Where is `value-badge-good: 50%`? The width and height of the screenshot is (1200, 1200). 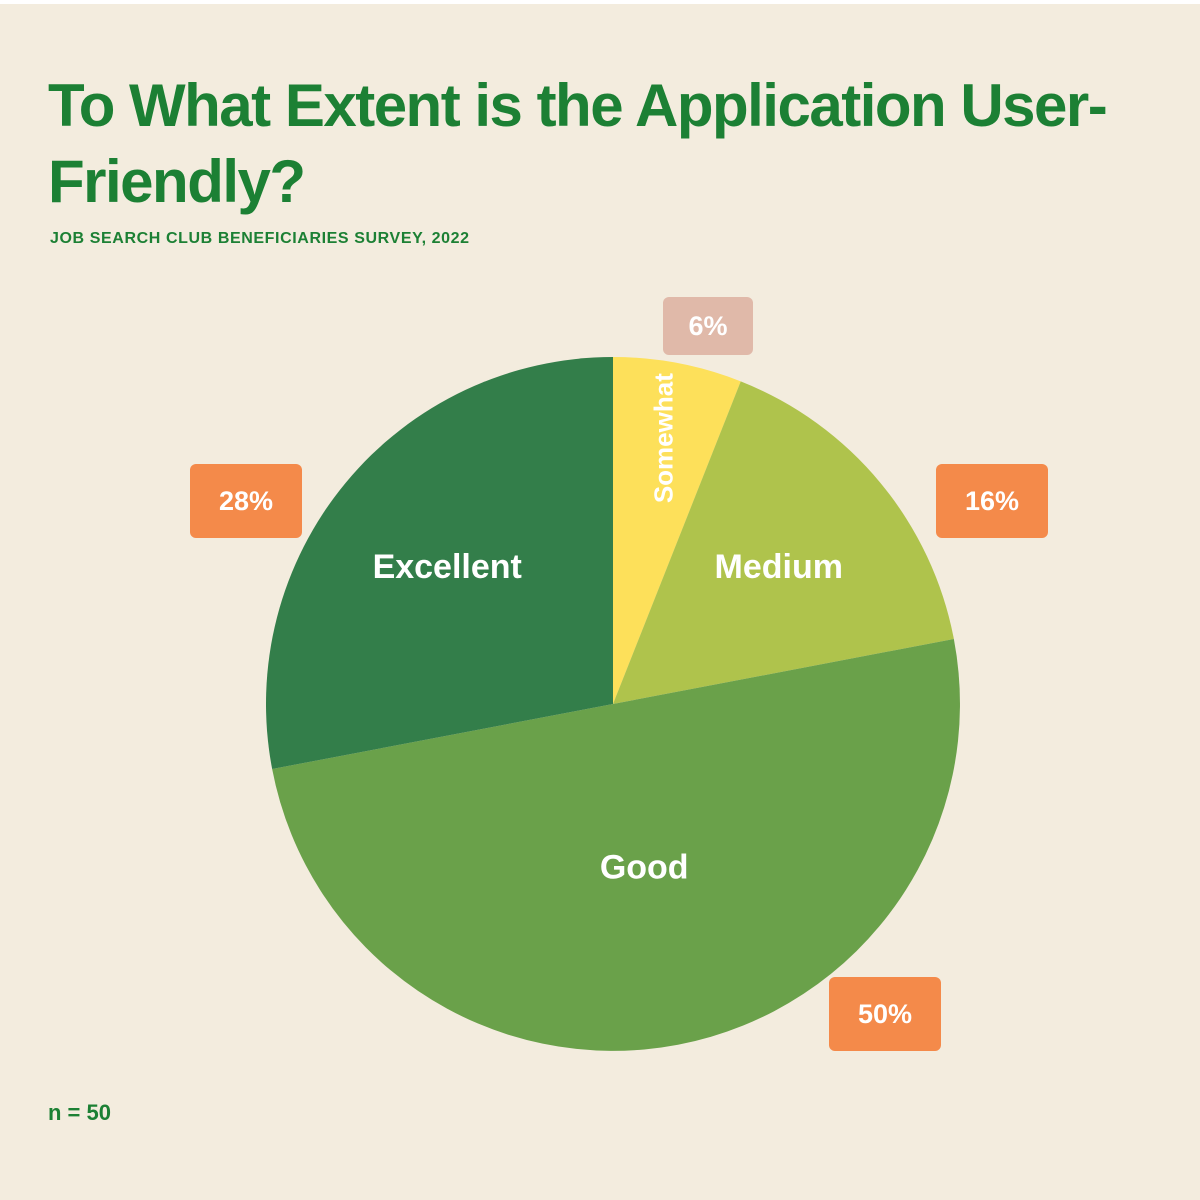 value-badge-good: 50% is located at coordinates (885, 1014).